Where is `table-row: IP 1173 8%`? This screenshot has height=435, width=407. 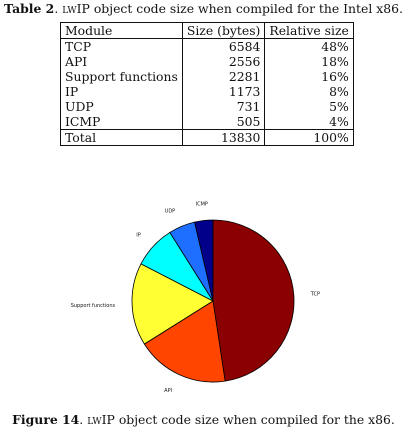 table-row: IP 1173 8% is located at coordinates (207, 91).